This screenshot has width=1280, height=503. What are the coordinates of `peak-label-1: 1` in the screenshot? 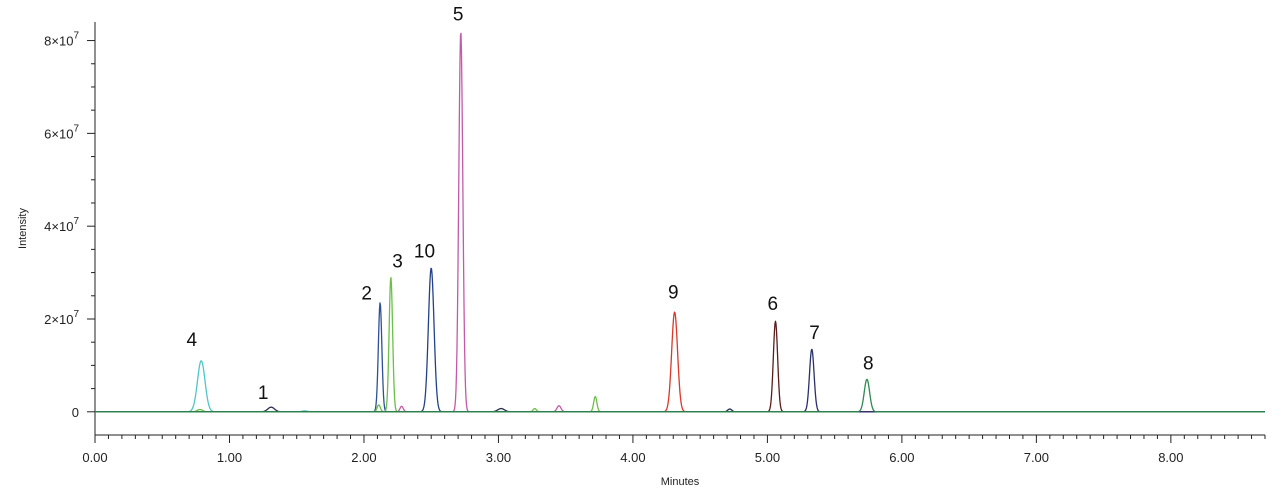 It's located at (263, 393).